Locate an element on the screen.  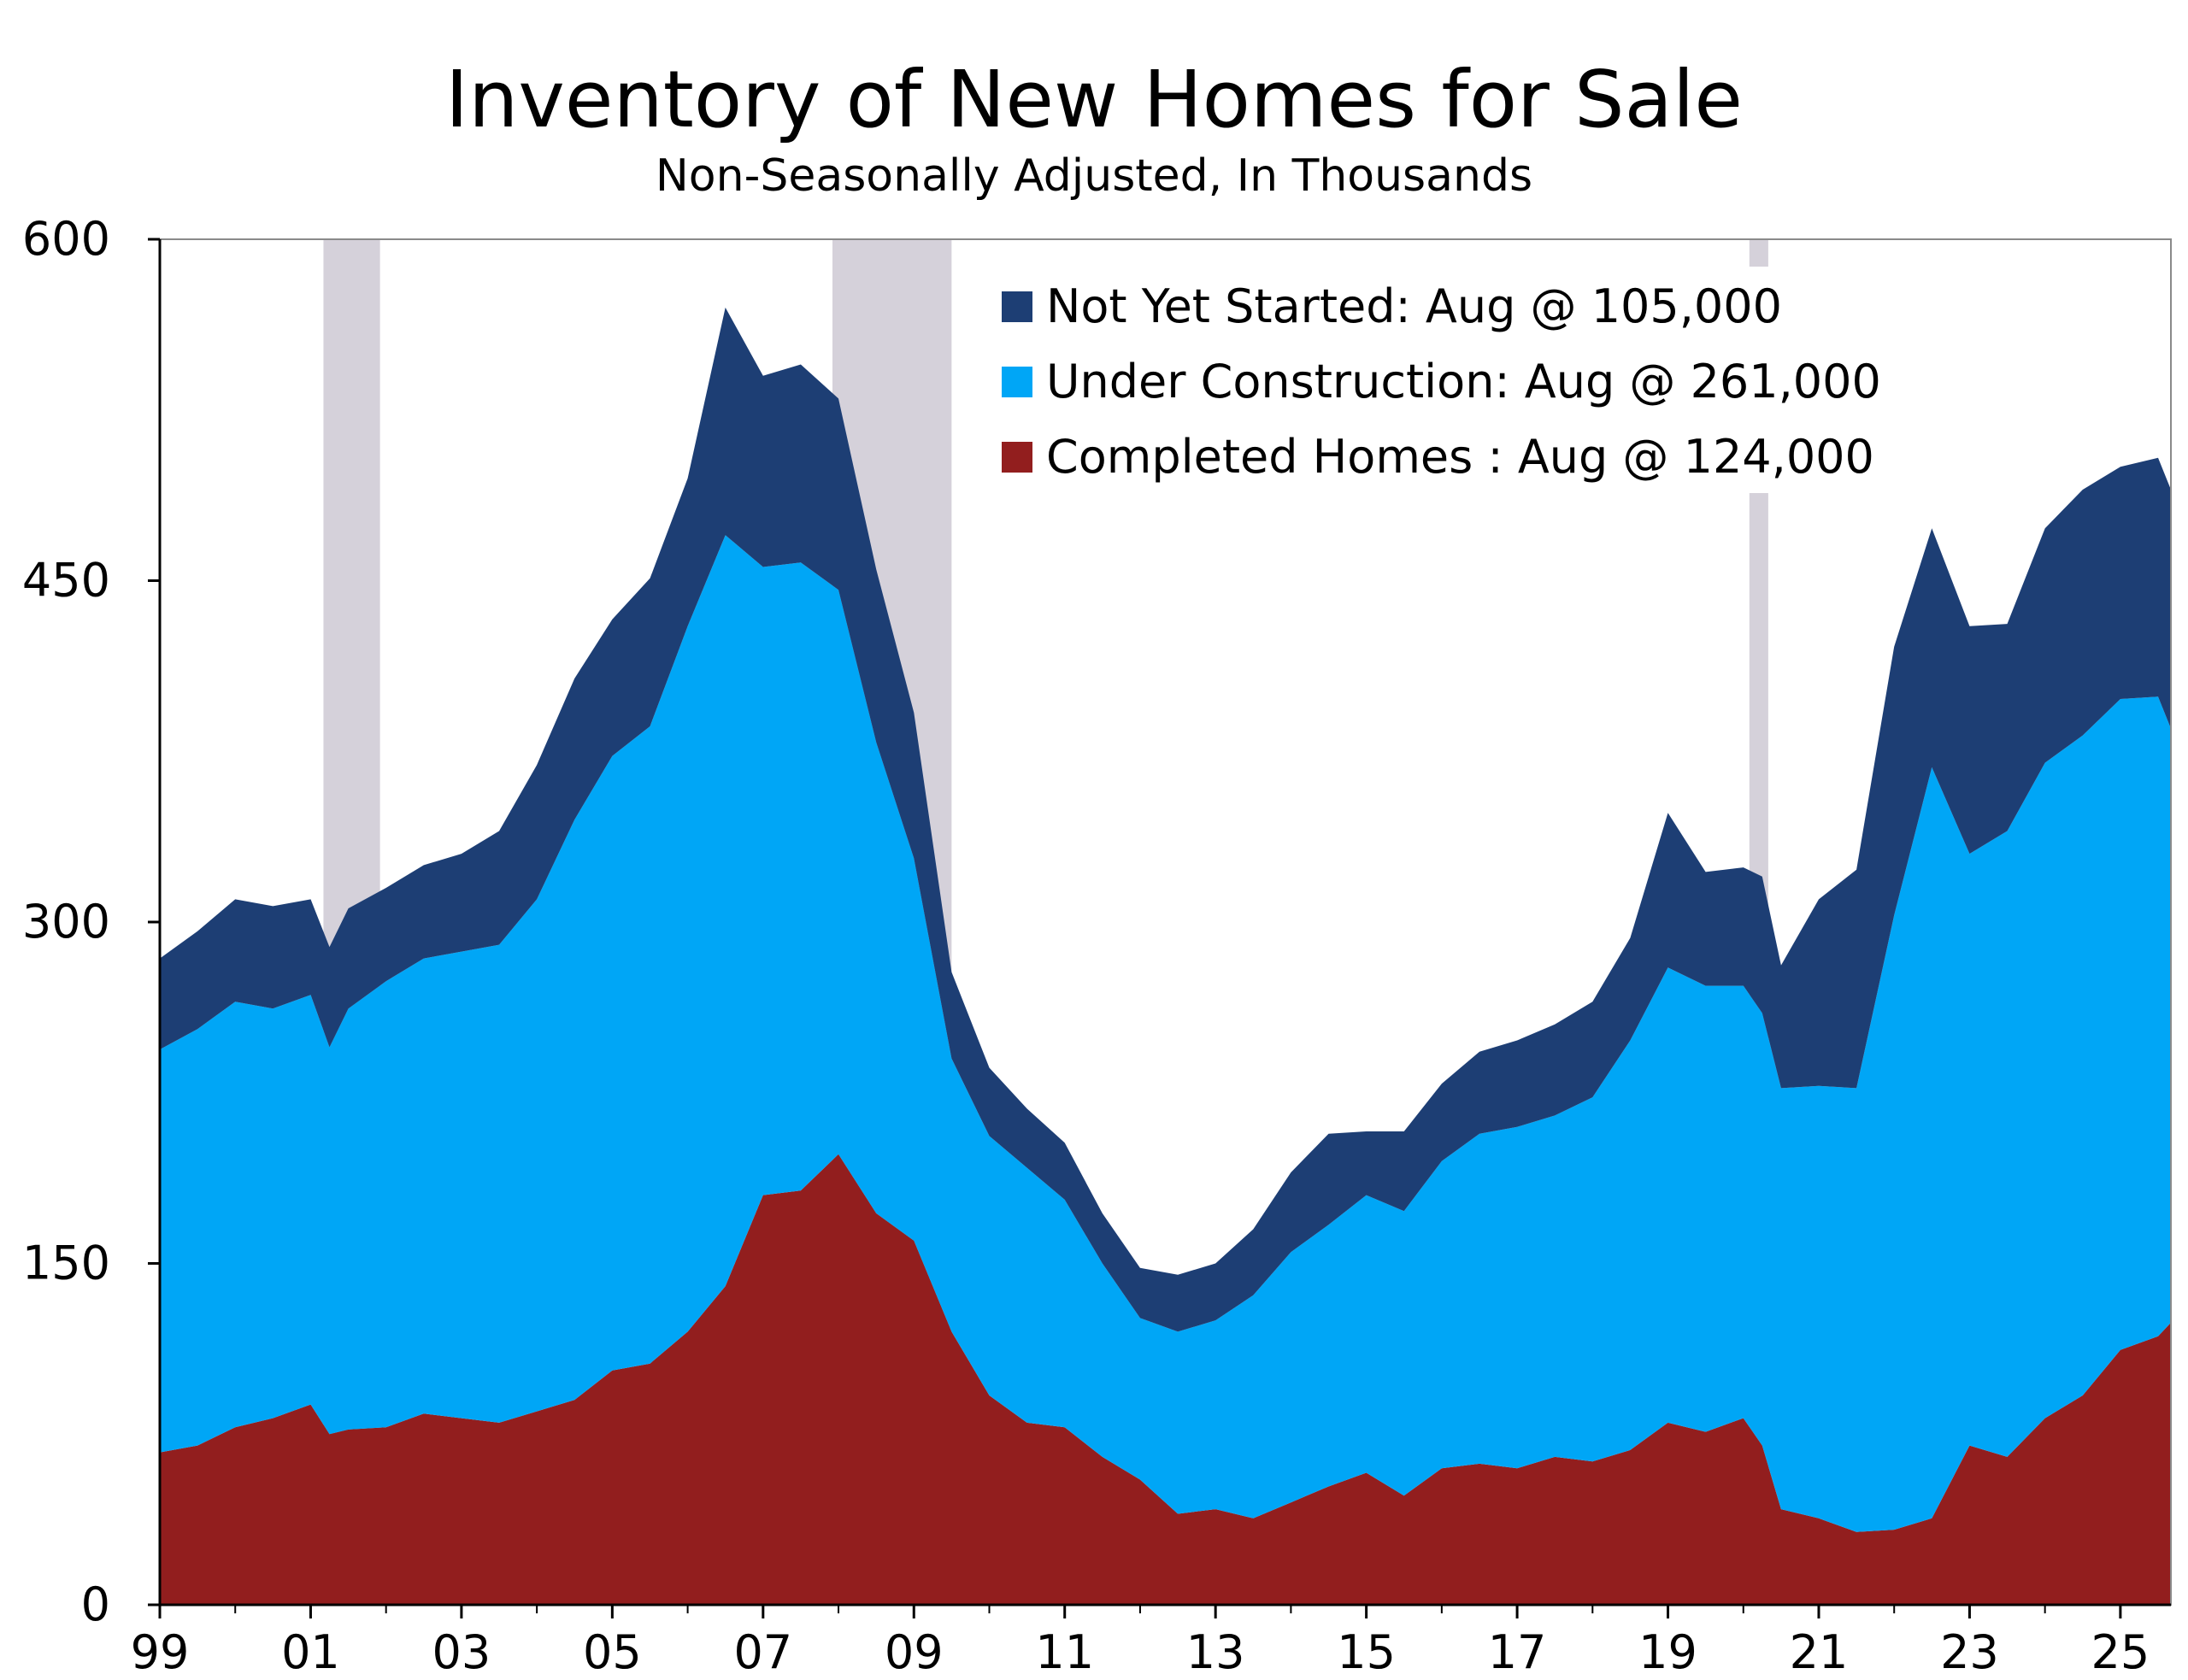
x-tick-label: 19 is located at coordinates (1668, 1652).